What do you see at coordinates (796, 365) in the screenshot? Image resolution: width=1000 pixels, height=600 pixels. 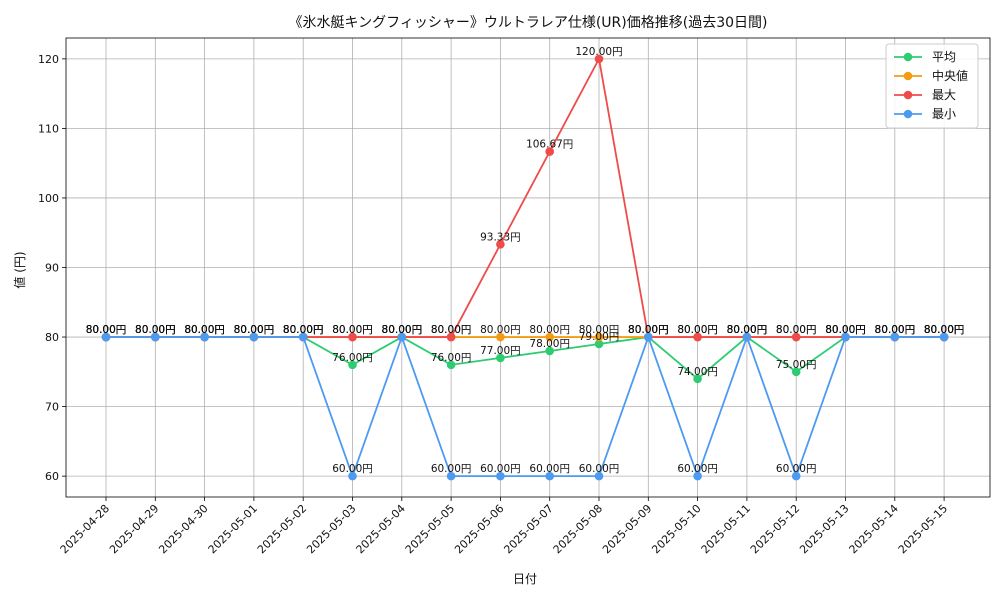 I see `data-label: 75.00円` at bounding box center [796, 365].